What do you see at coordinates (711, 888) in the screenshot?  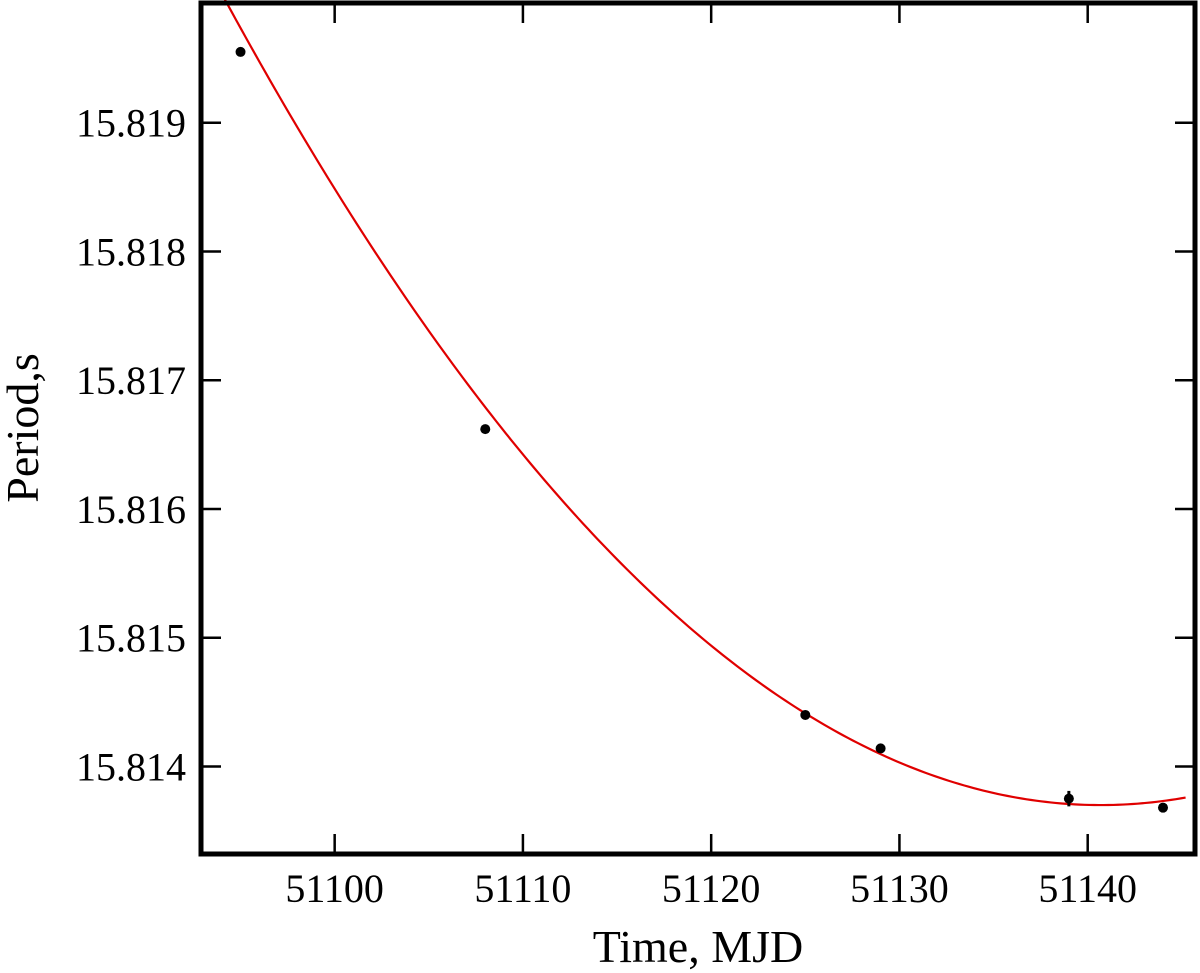 I see `x-tick-label: 51120` at bounding box center [711, 888].